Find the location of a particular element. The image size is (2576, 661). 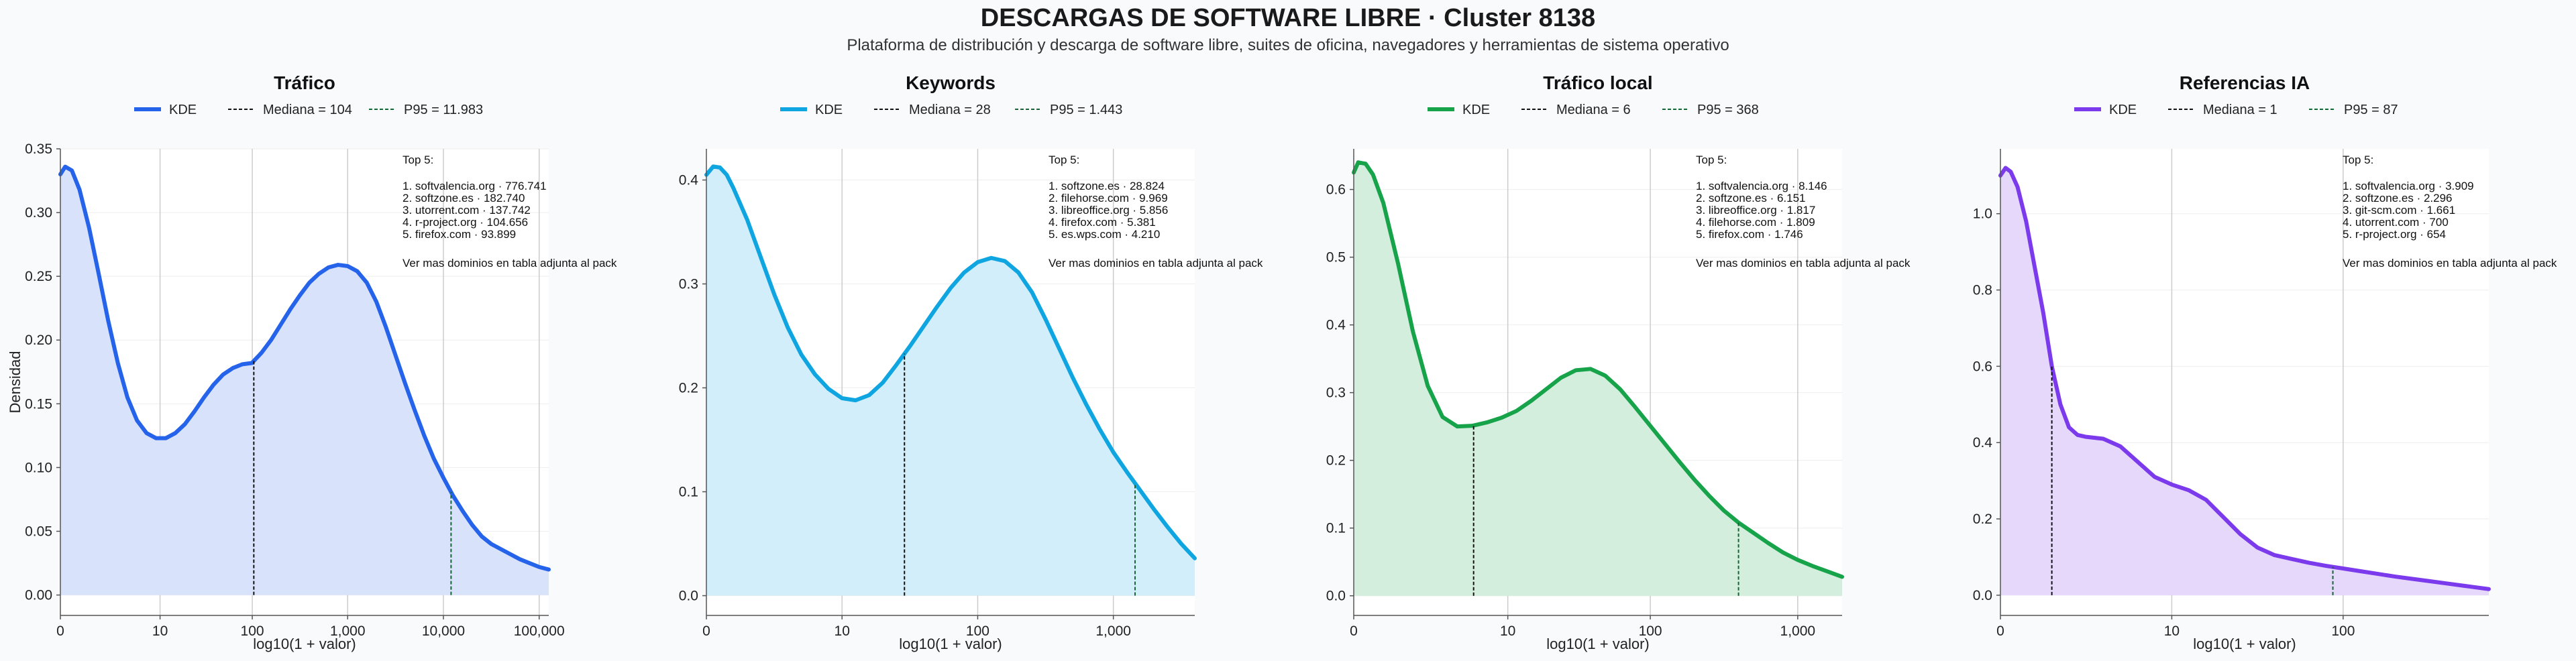

legend-p95-label: P95 = 11.983 is located at coordinates (443, 110).